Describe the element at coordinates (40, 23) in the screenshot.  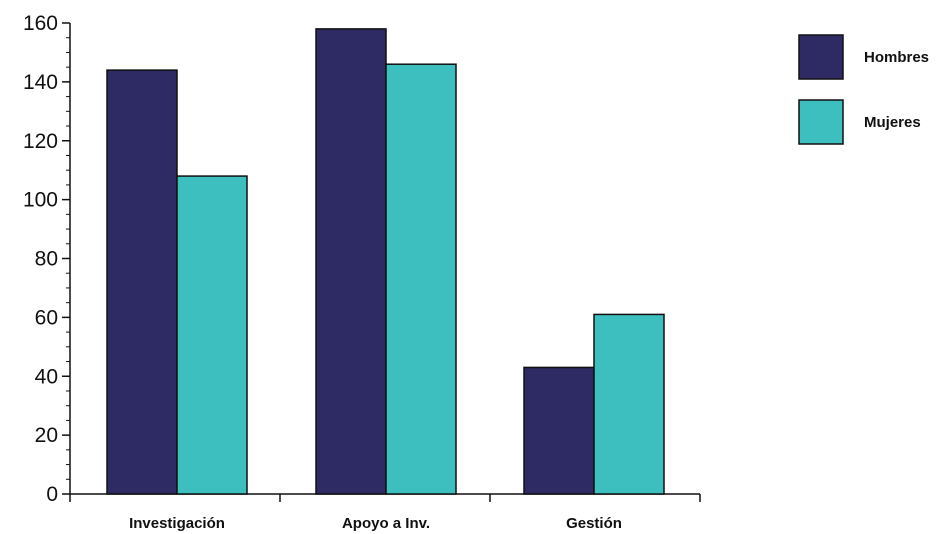
I see `y-tick-label: 160` at that location.